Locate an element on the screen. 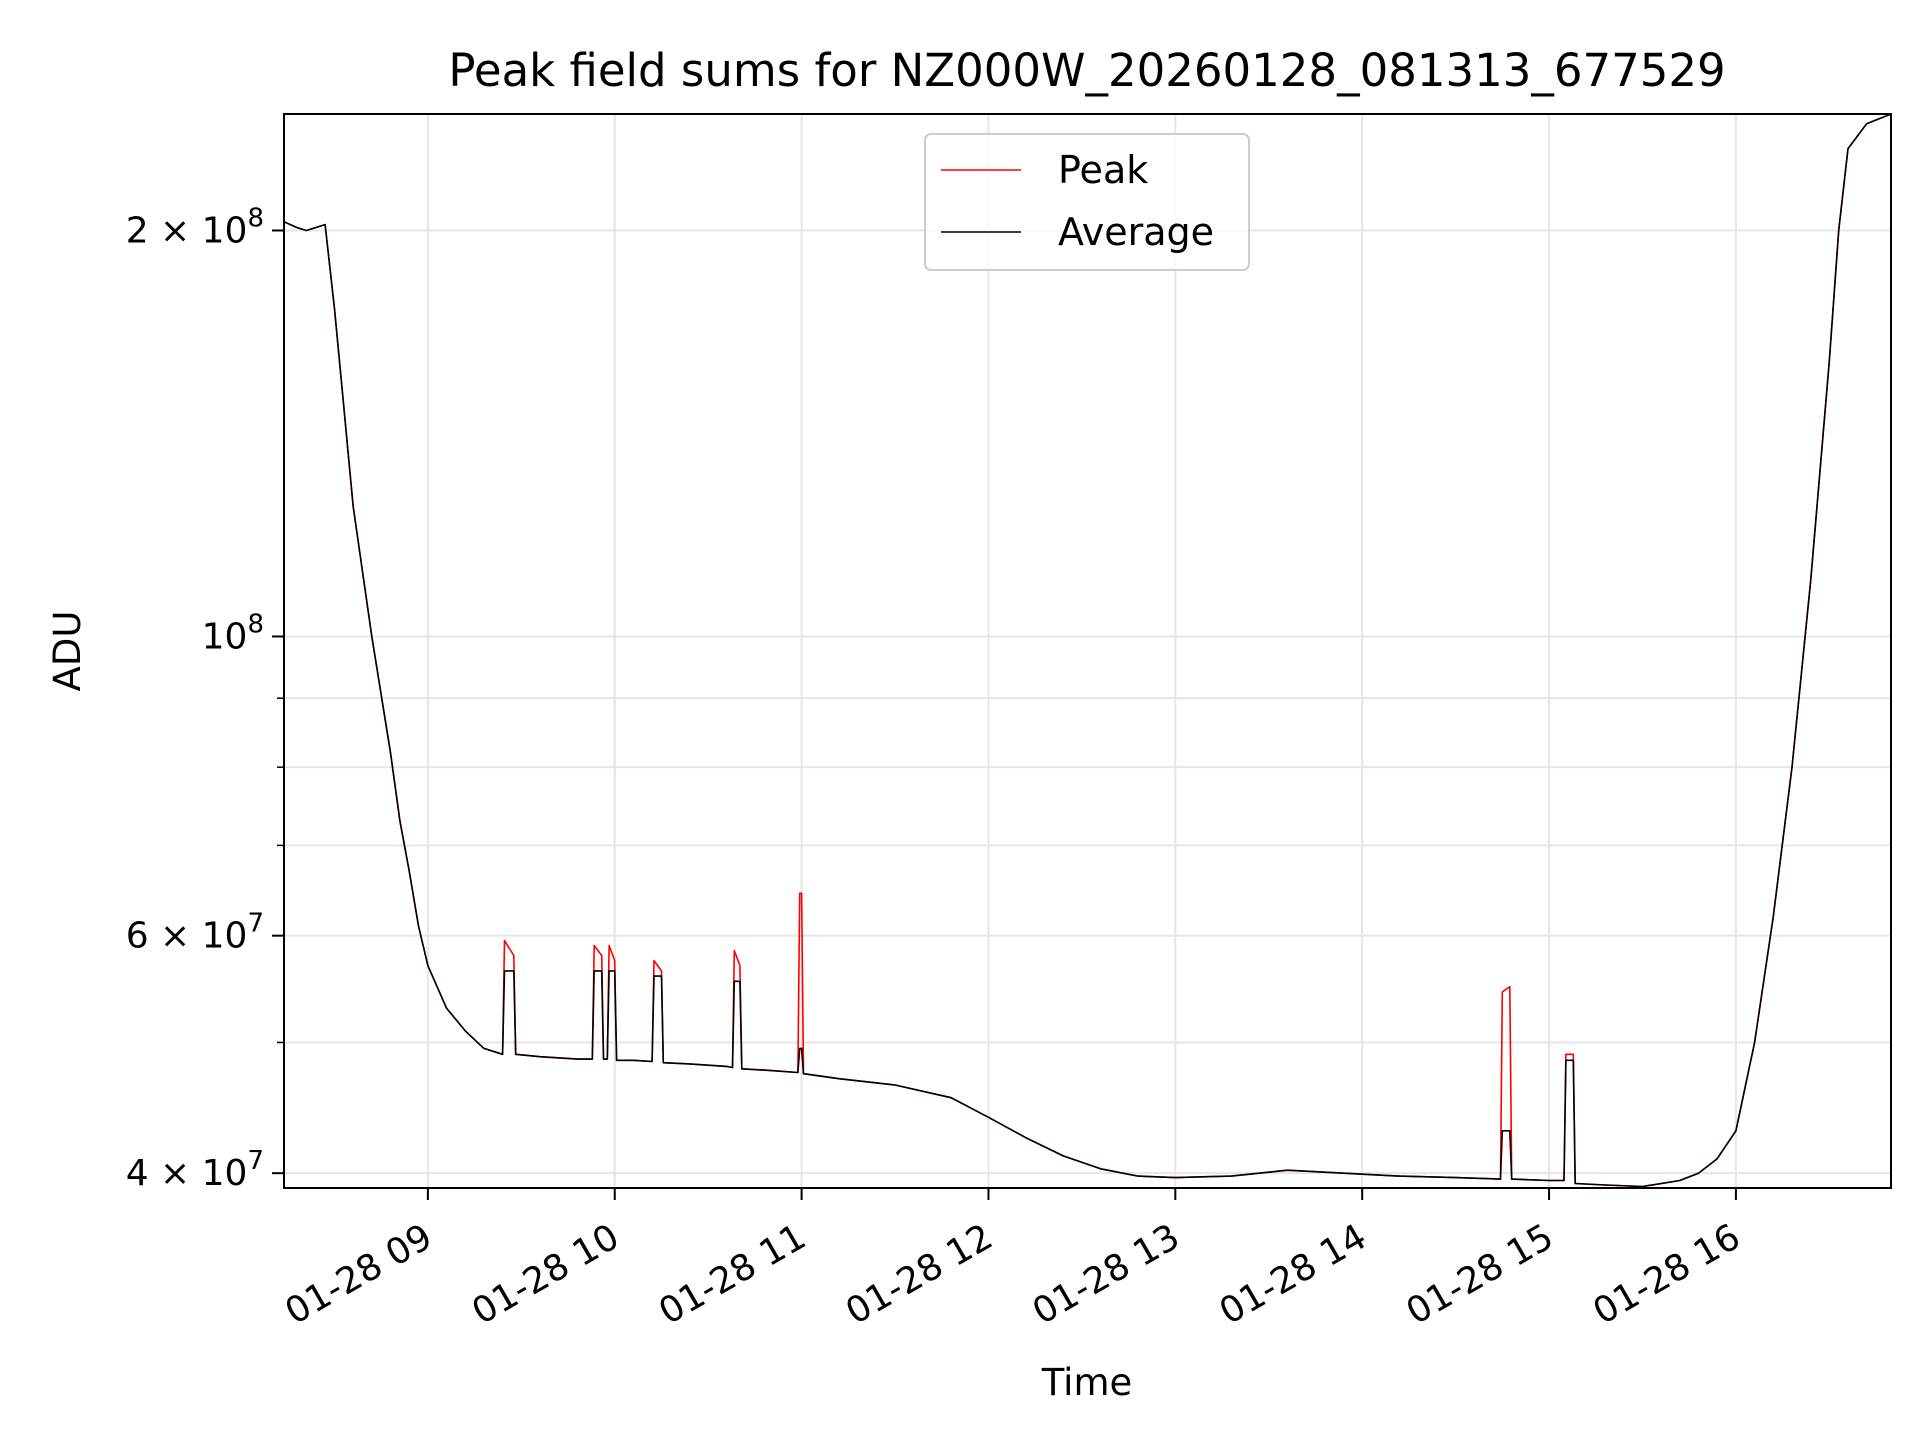  y-tick-mantissa: 6 is located at coordinates (137, 936).